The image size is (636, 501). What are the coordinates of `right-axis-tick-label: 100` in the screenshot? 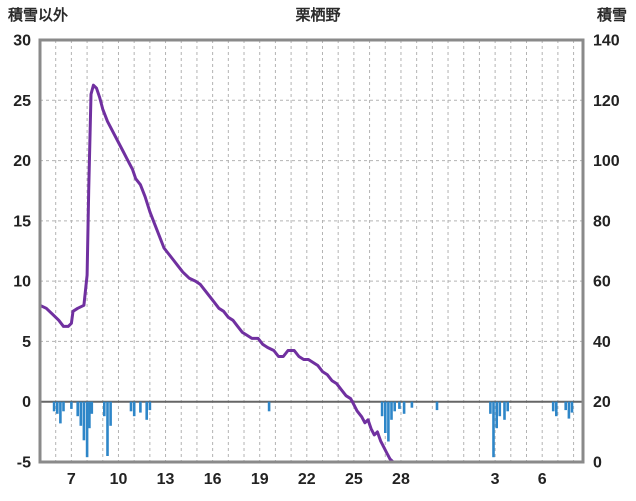 It's located at (606, 161).